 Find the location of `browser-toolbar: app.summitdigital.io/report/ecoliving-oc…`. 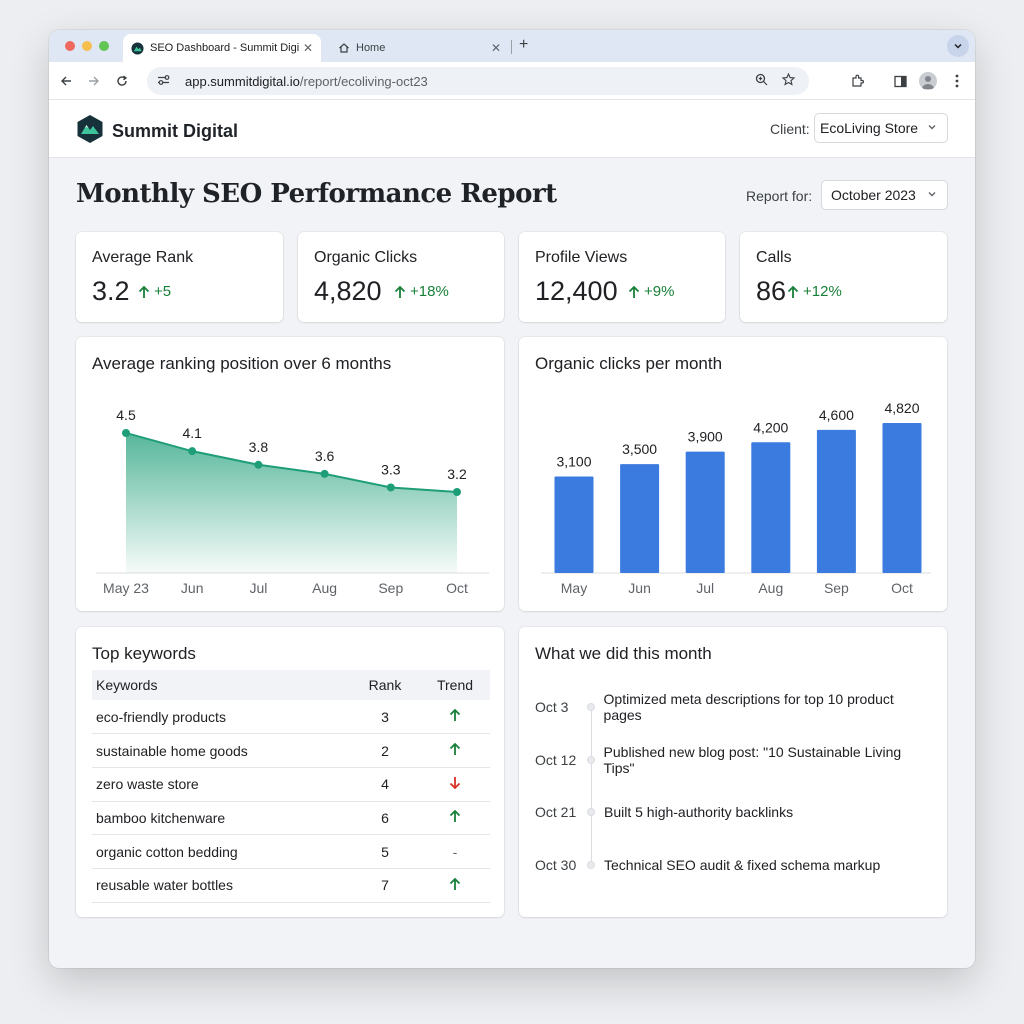

browser-toolbar: app.summitdigital.io/report/ecoliving-oc… is located at coordinates (512, 81).